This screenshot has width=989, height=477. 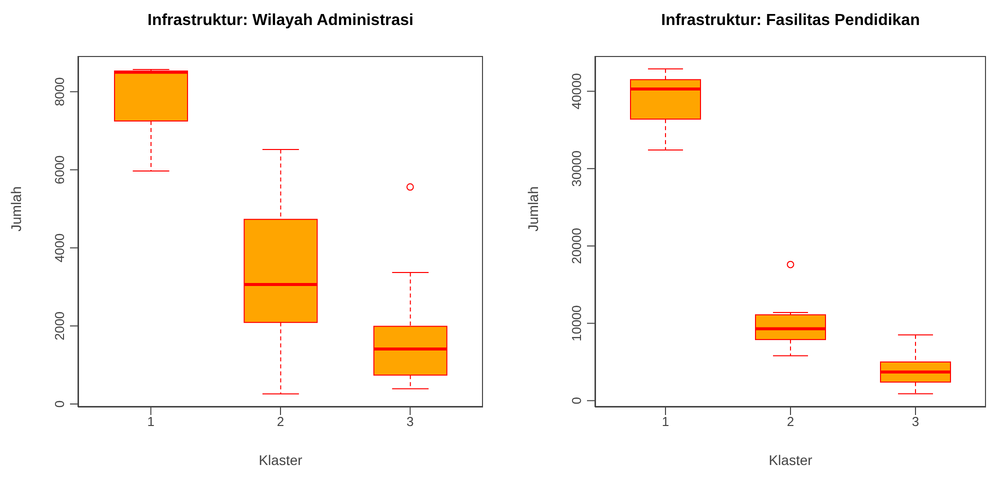 I want to click on y-tick-label: 40000, so click(x=576, y=91).